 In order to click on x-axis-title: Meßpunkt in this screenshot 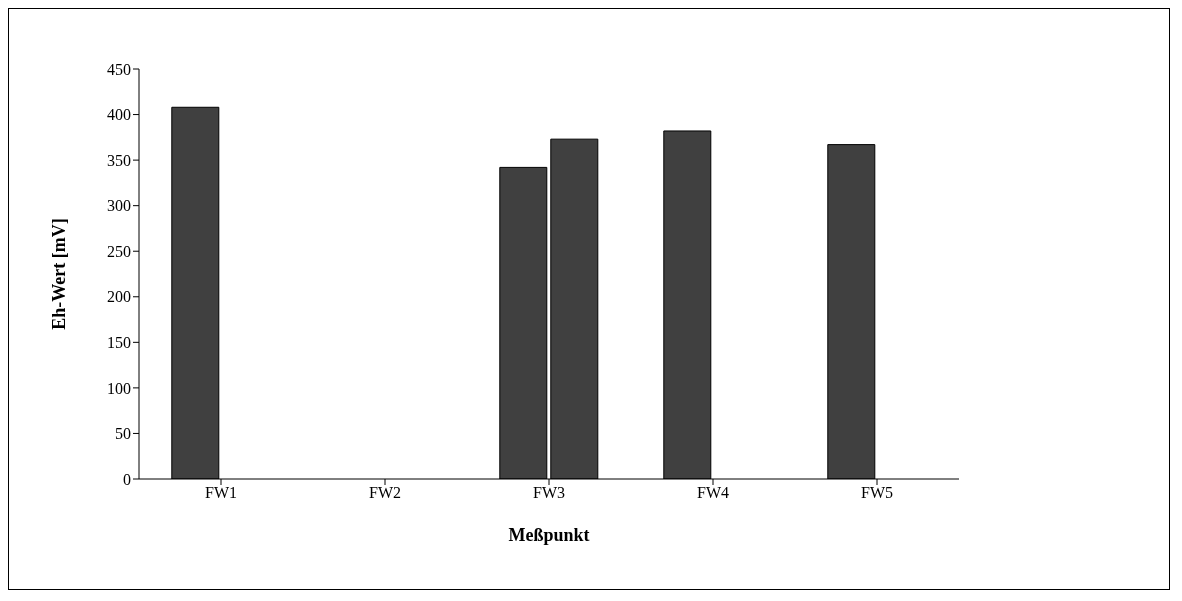, I will do `click(549, 535)`.